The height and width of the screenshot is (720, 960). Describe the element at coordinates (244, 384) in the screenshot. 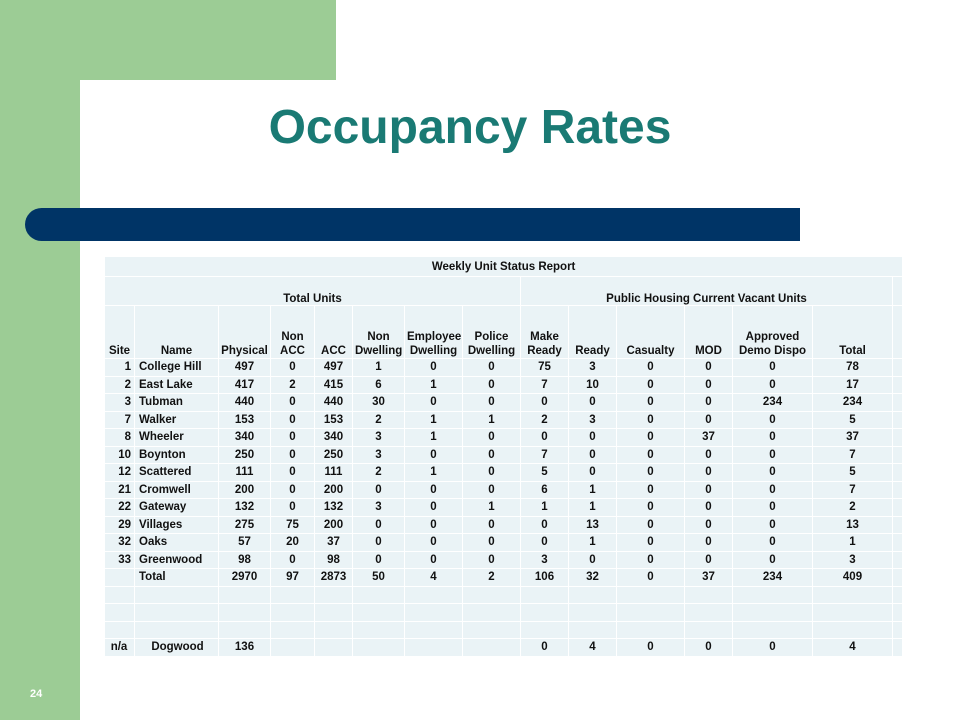

I see `cell-physical: 417` at that location.